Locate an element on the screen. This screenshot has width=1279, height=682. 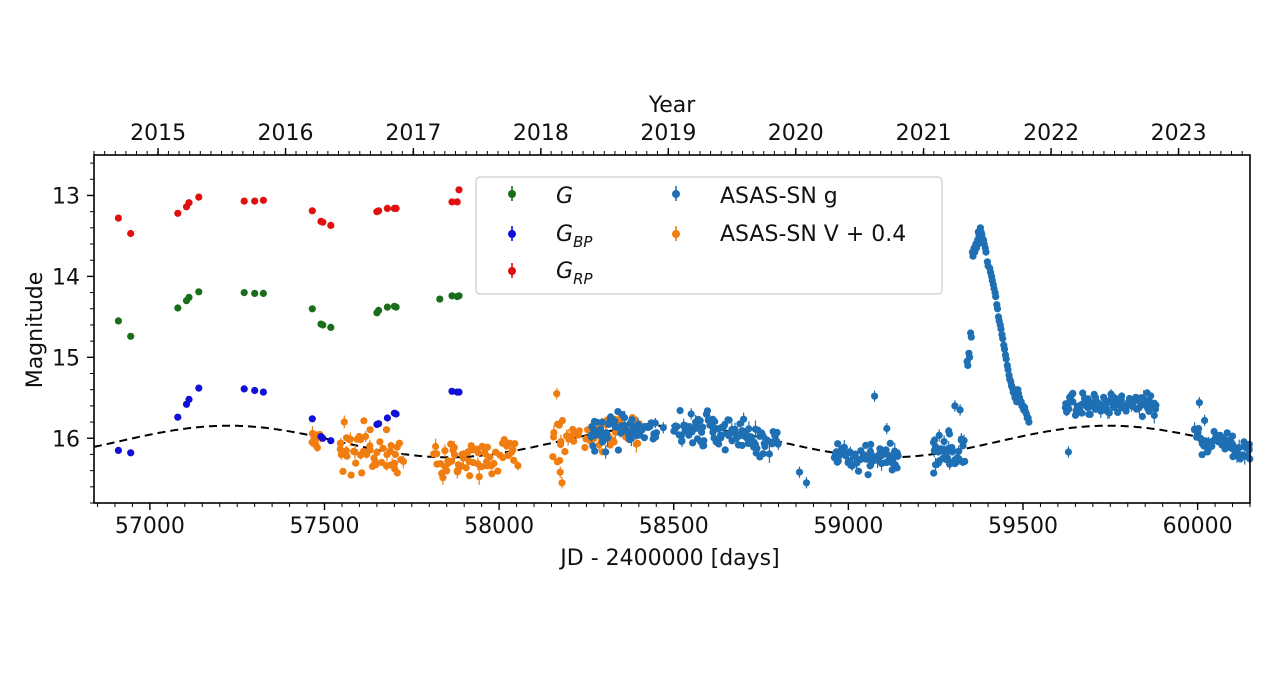
x-axis-title: JD - 2400000 [days] is located at coordinates (668, 558).